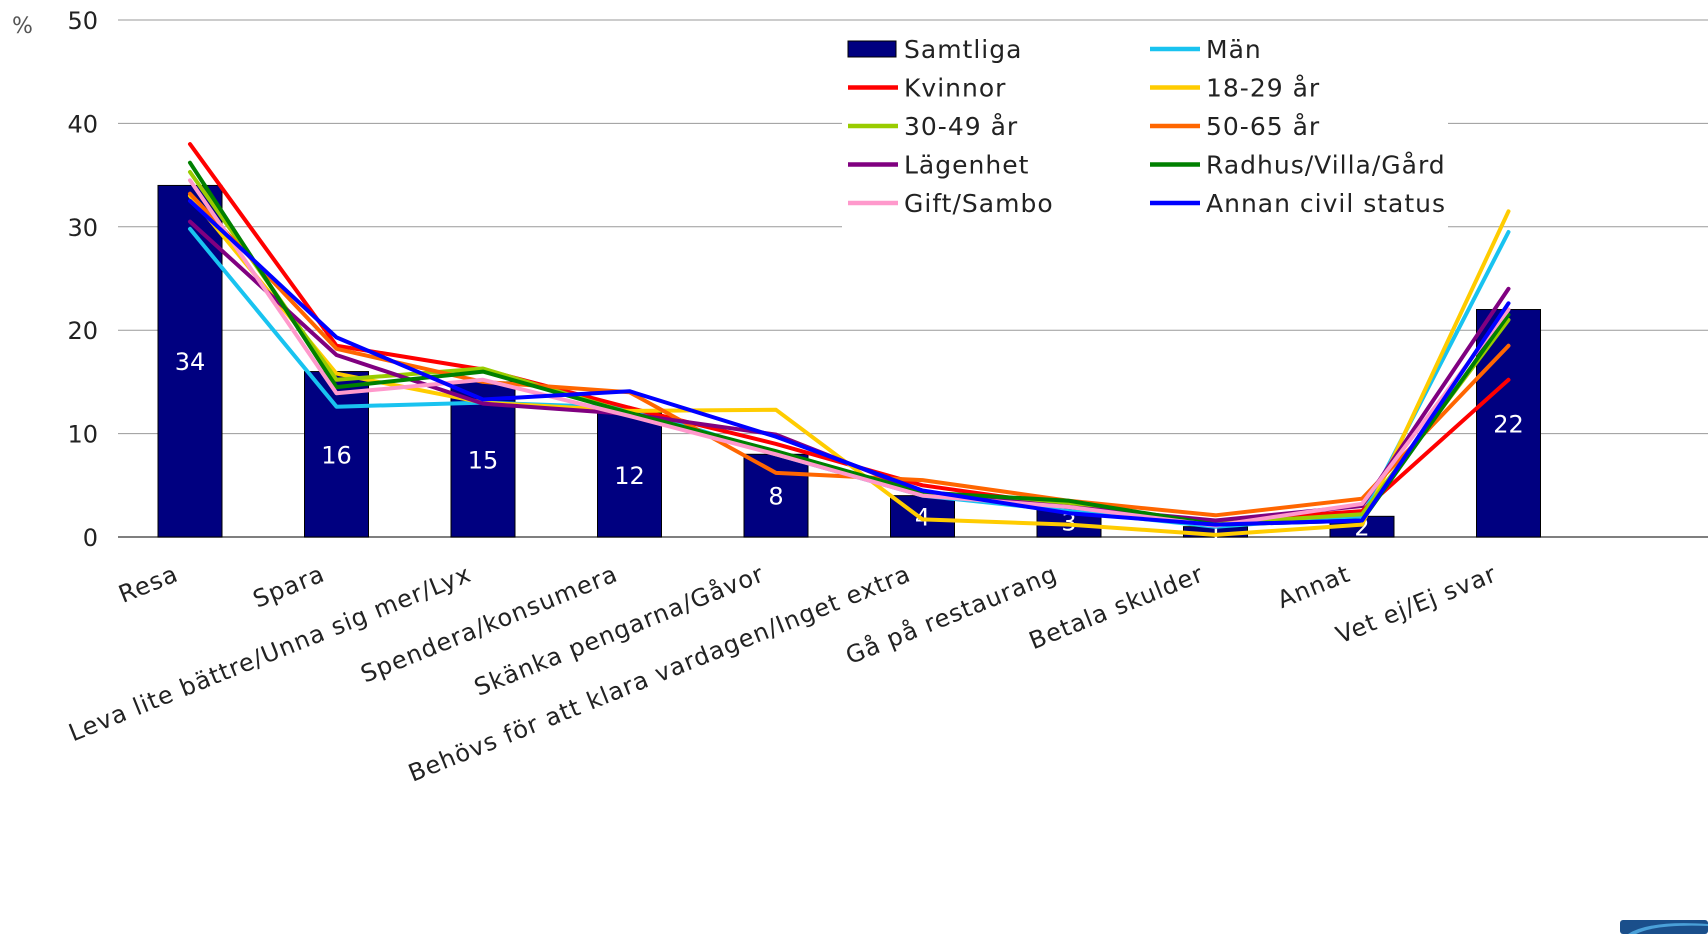  Describe the element at coordinates (82, 124) in the screenshot. I see `y-tick-label: 40` at that location.